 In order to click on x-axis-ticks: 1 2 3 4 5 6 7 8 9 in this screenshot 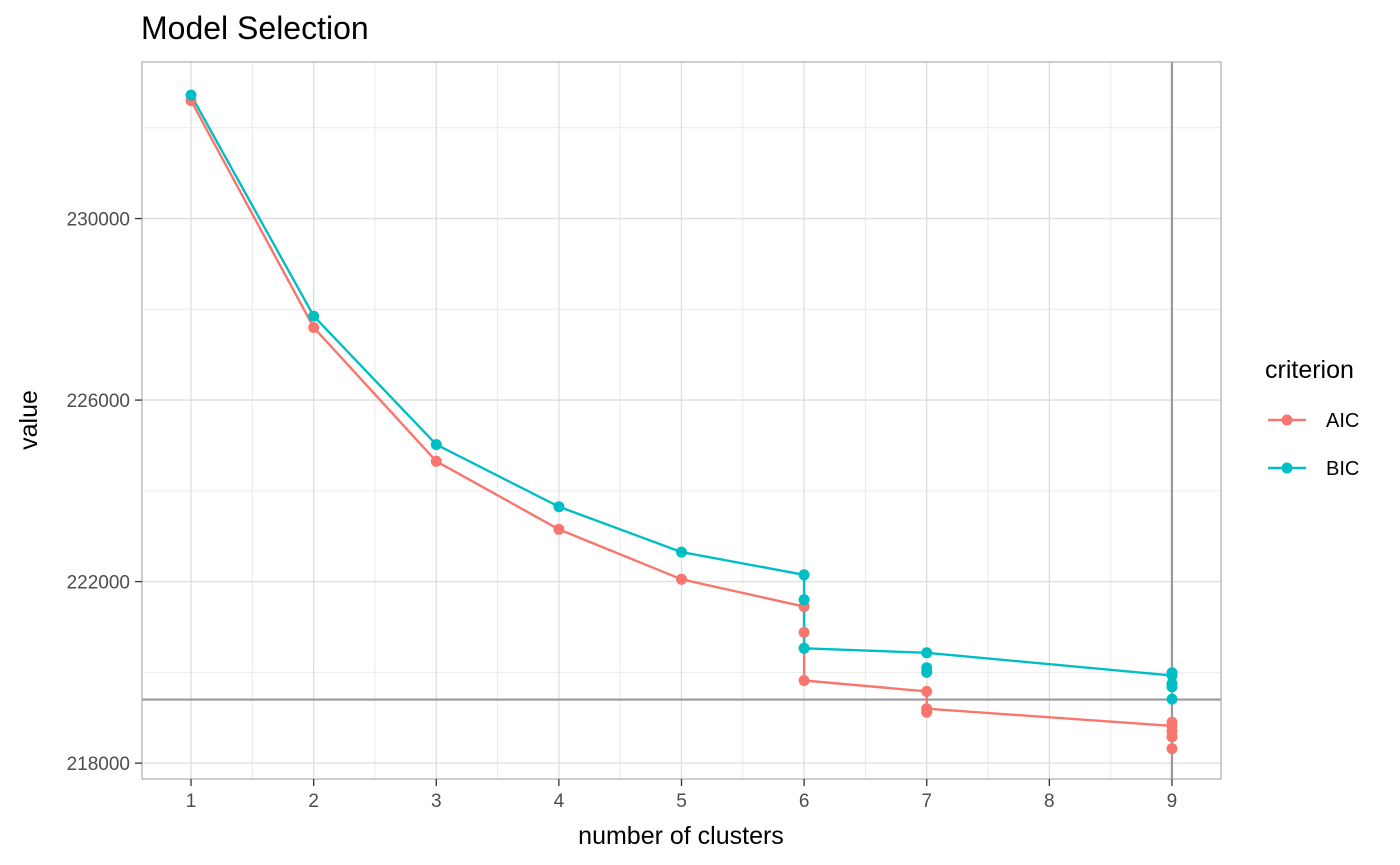, I will do `click(681, 795)`.